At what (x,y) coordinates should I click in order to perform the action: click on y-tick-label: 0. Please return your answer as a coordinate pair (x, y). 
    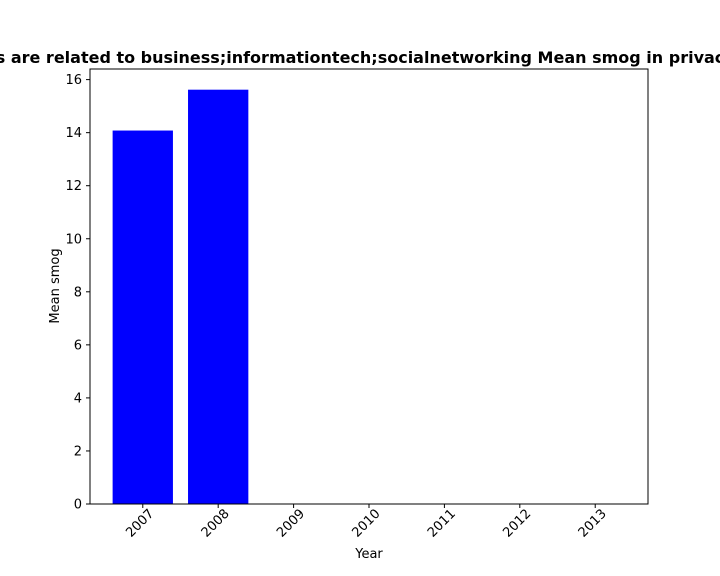
    Looking at the image, I should click on (78, 505).